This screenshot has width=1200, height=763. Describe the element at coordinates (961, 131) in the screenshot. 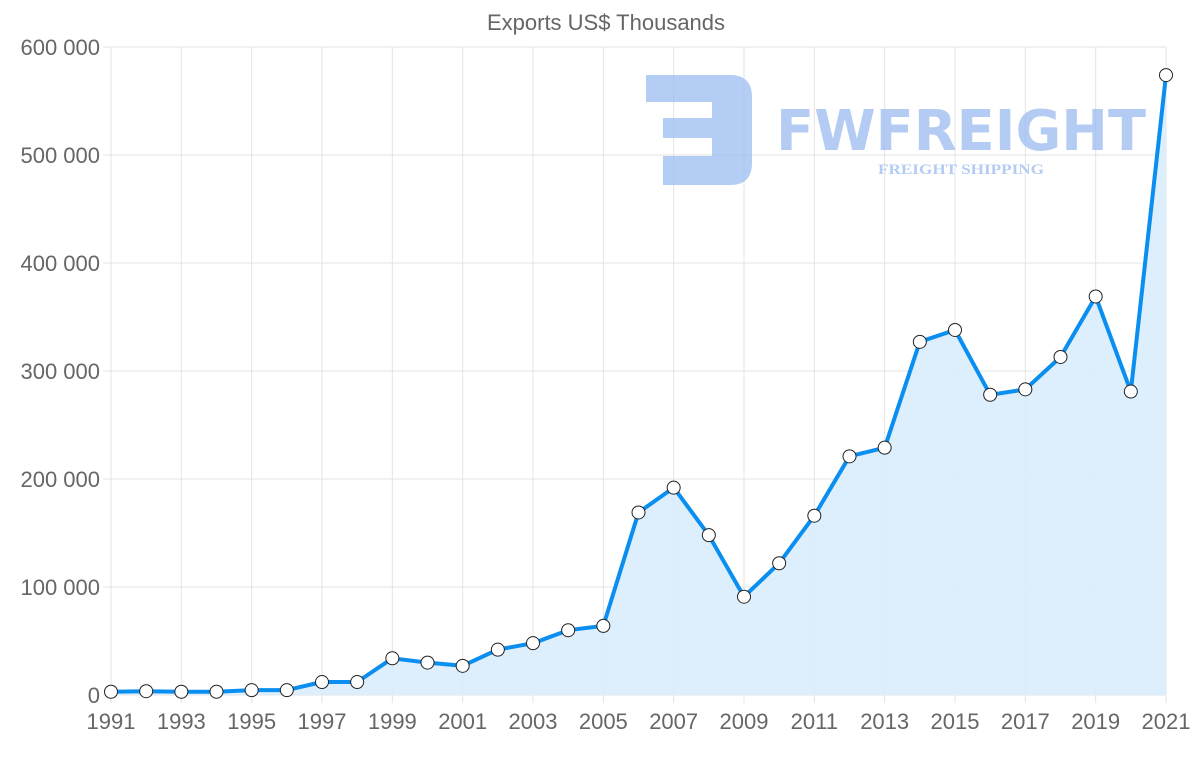

I see `watermark-brand: FWFREIGHT` at that location.